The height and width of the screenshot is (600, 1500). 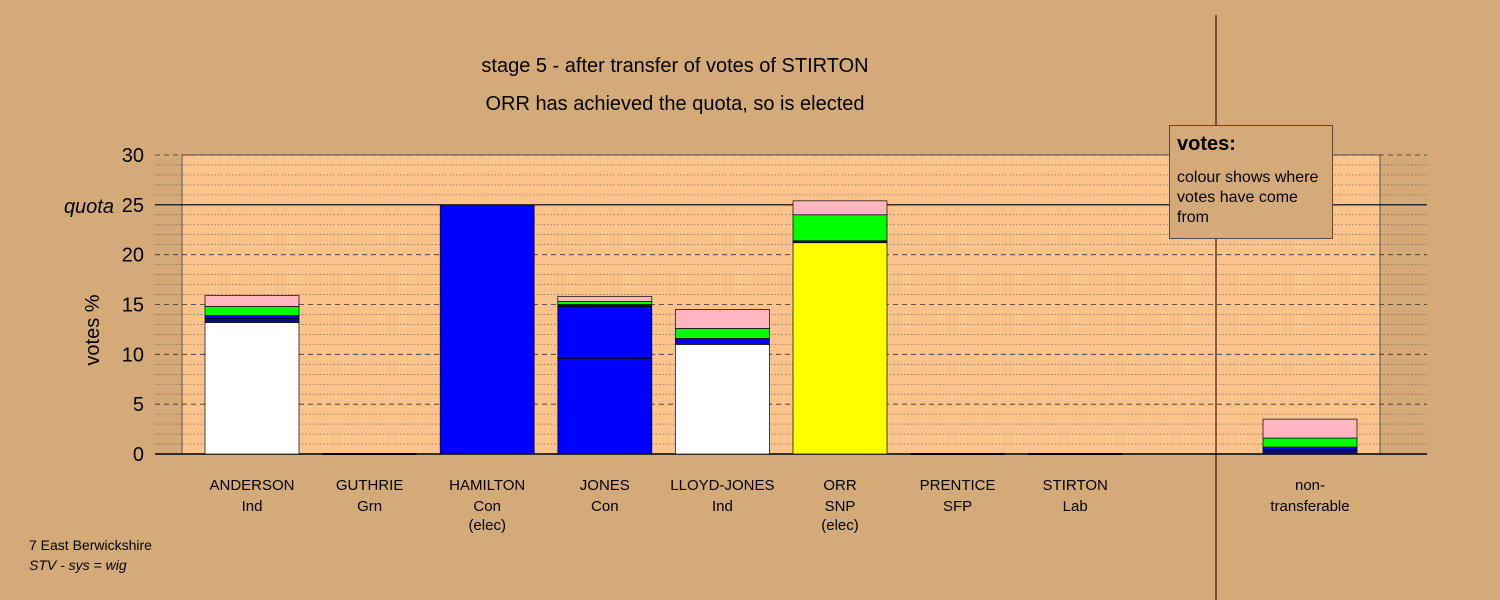 I want to click on quota-label: quota, so click(x=89, y=207).